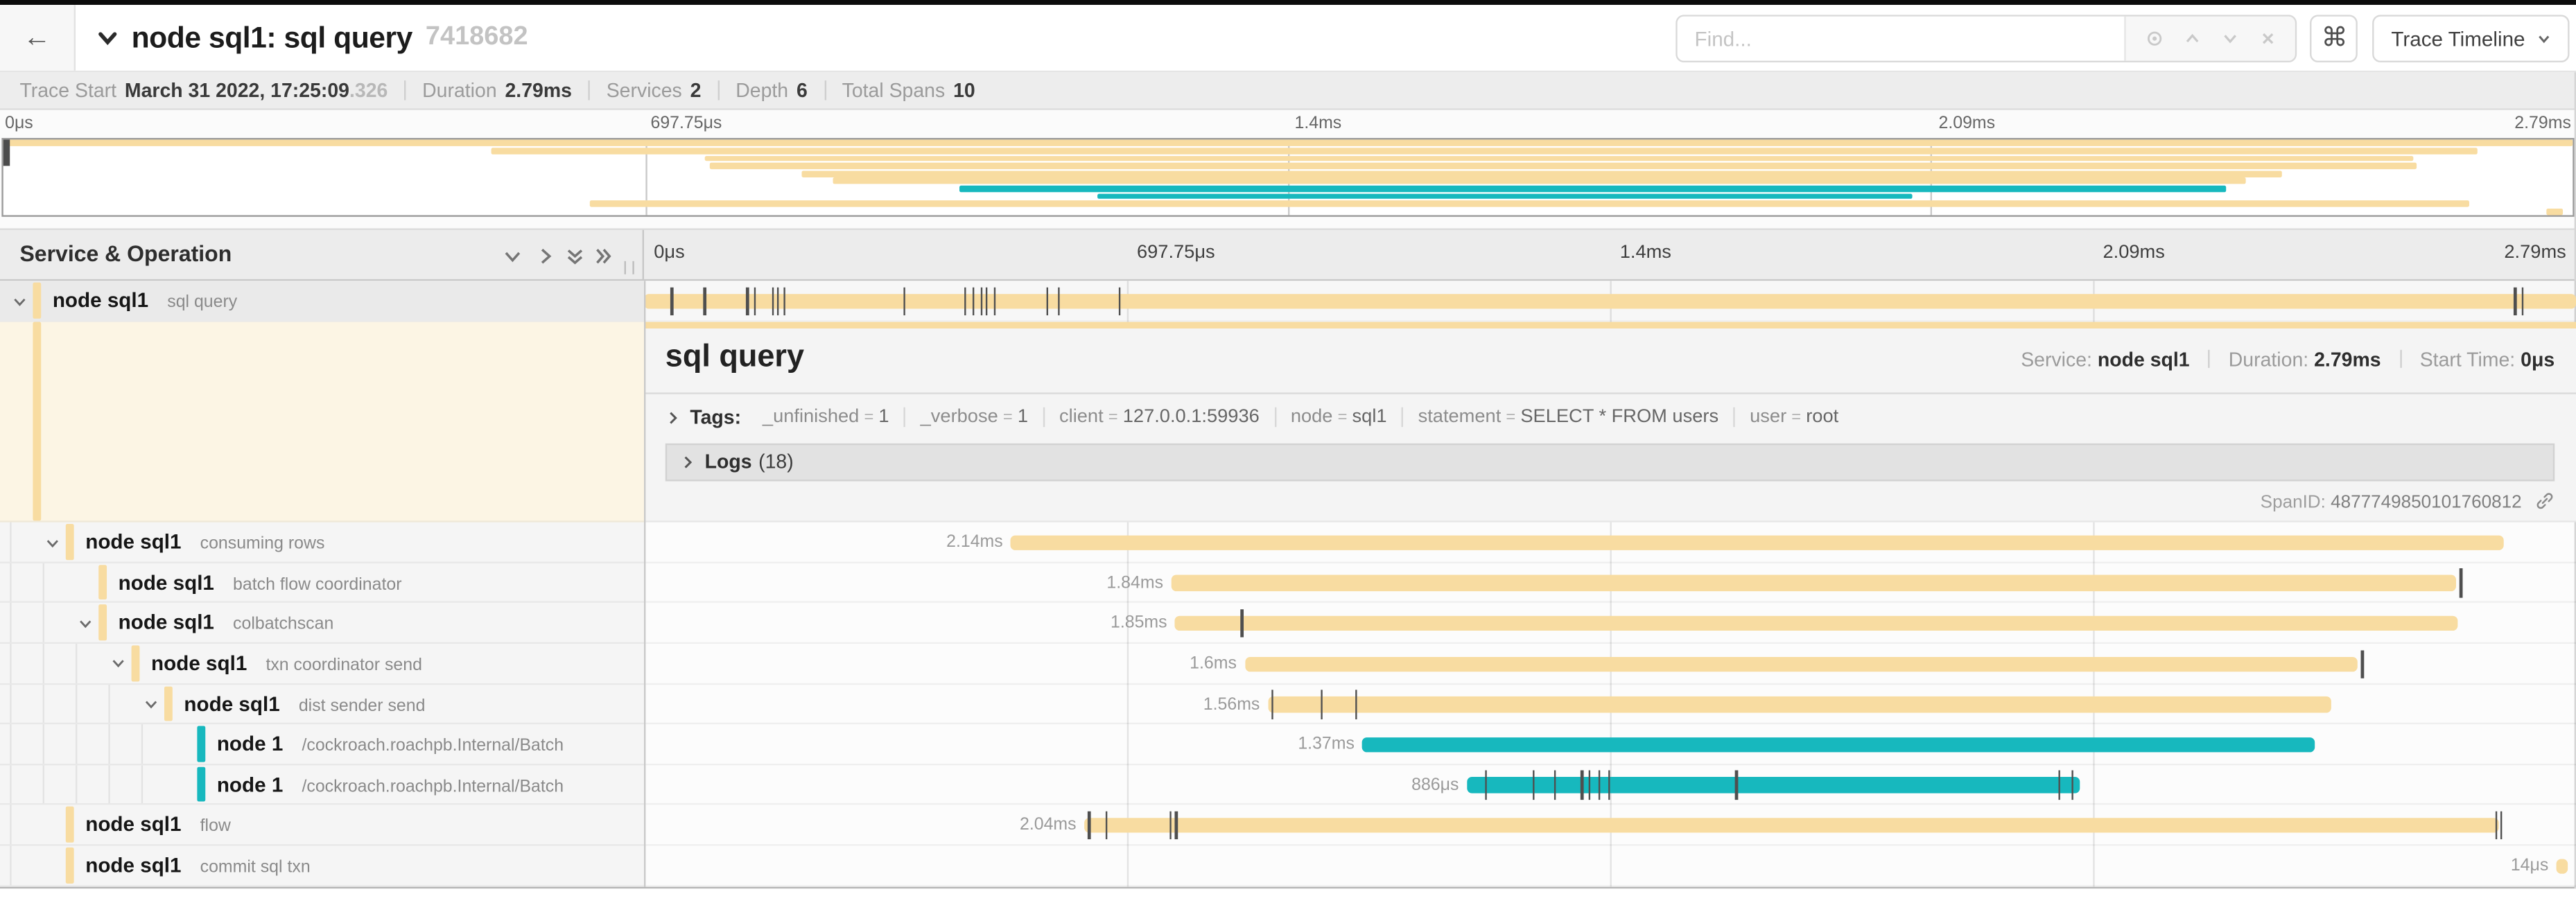  I want to click on span-name-cell: node sql1 sql query, so click(322, 300).